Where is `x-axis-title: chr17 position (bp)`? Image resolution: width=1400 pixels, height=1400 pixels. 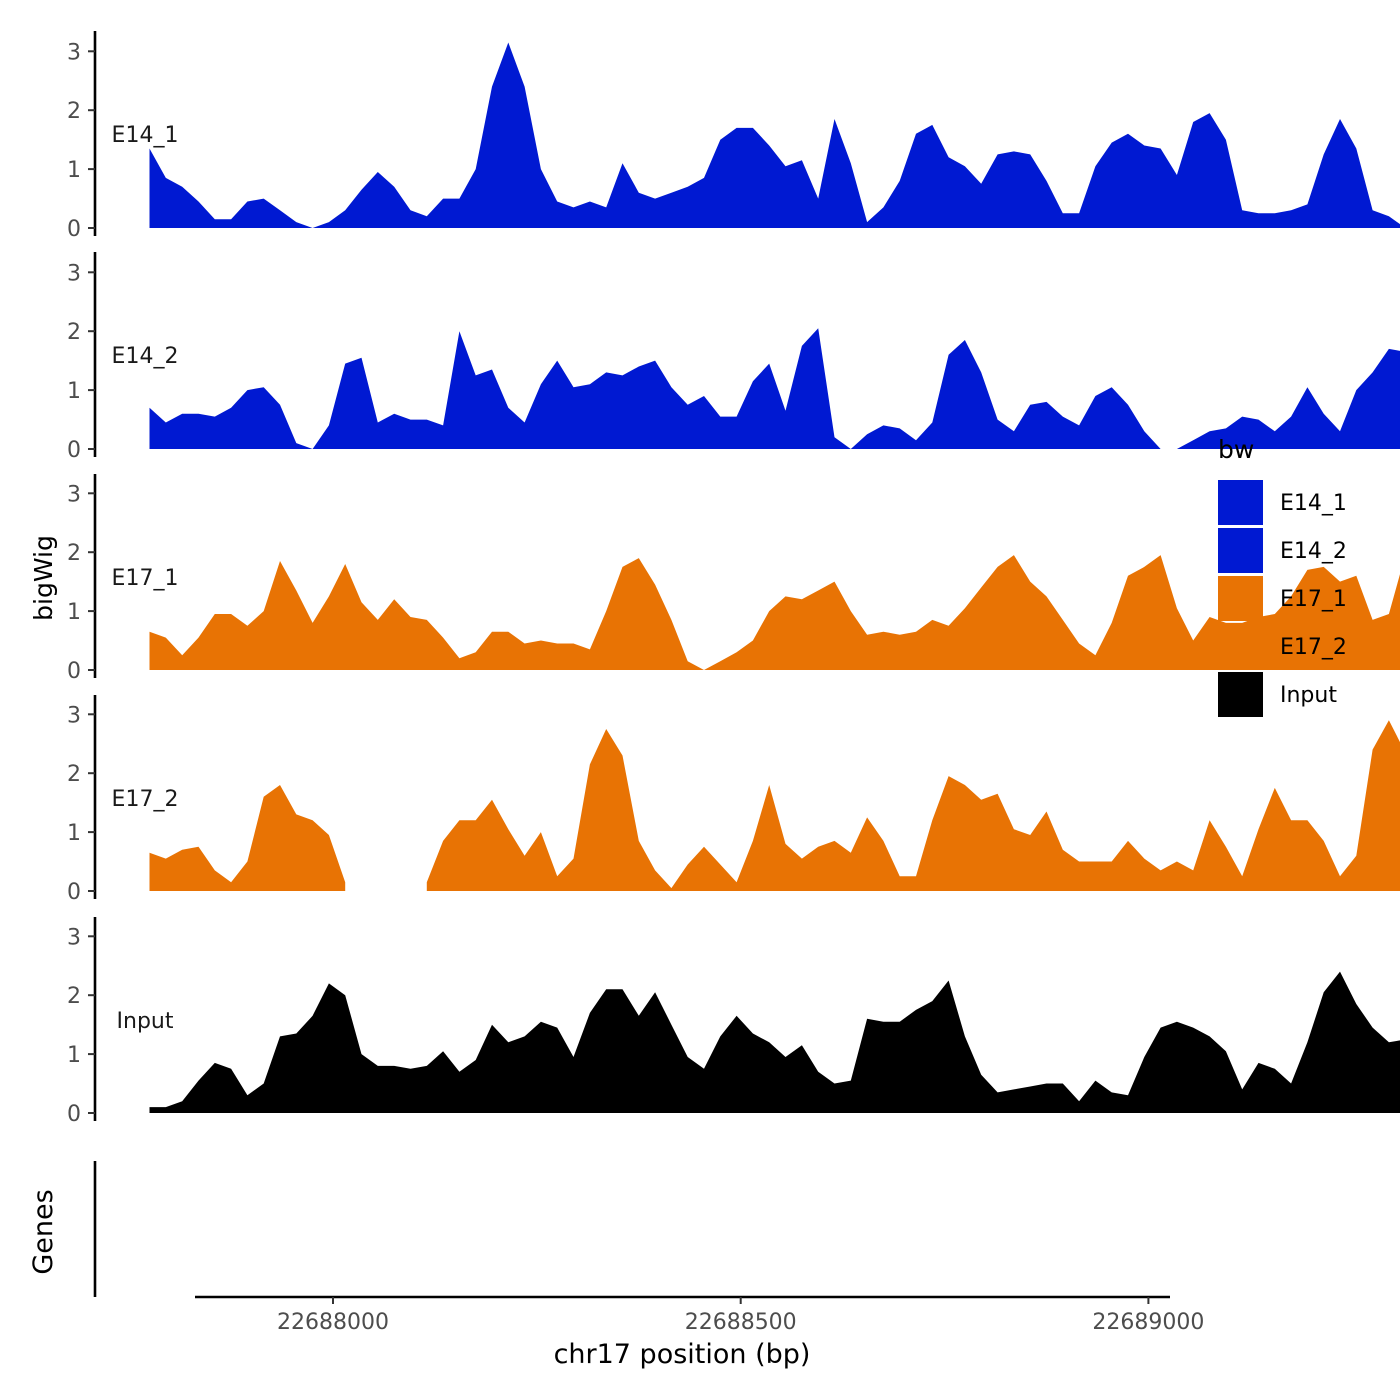
x-axis-title: chr17 position (bp) is located at coordinates (682, 1354).